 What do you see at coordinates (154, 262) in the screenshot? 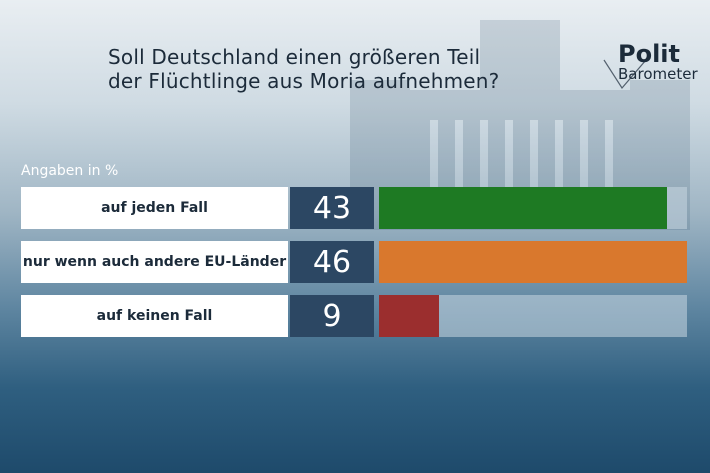
I see `category-label: nur wenn auch andere EU-Länder` at bounding box center [154, 262].